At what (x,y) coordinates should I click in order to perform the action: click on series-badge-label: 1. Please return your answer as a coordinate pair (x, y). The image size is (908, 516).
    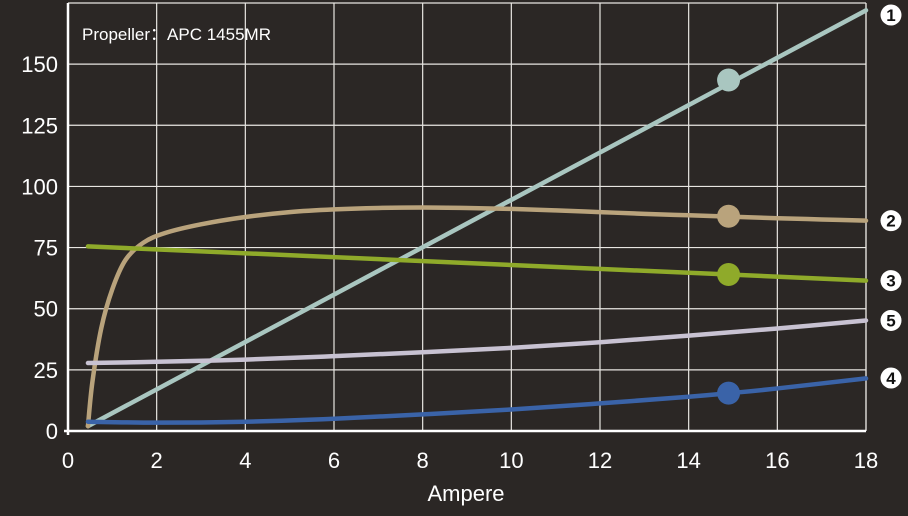
    Looking at the image, I should click on (890, 15).